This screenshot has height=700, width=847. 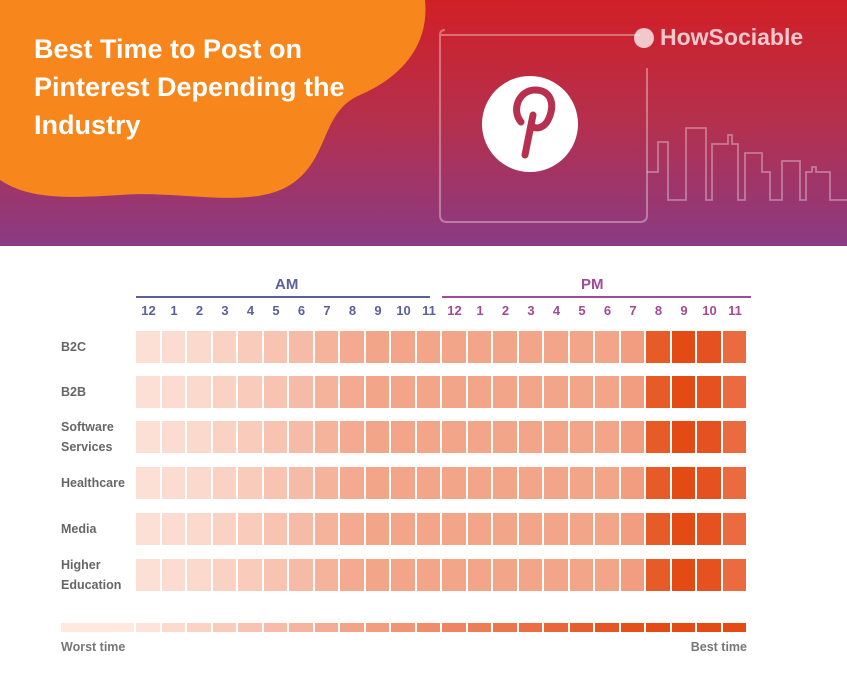 What do you see at coordinates (79, 529) in the screenshot?
I see `row-label: Media` at bounding box center [79, 529].